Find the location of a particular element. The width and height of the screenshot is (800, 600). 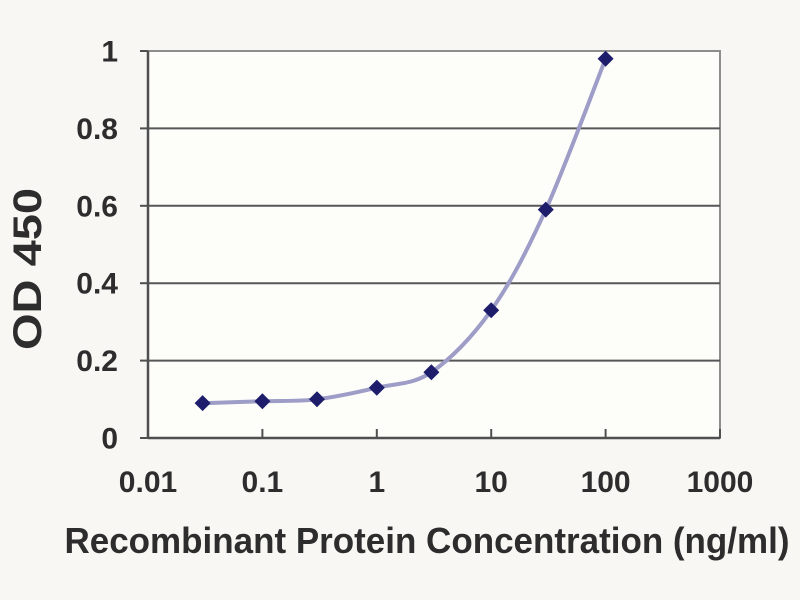

y-axis-title: OD 450 is located at coordinates (28, 269).